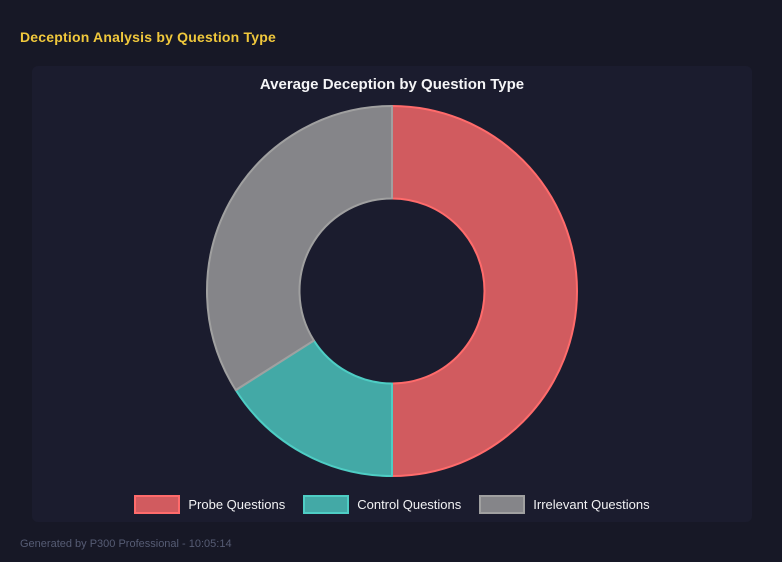 The image size is (782, 562). What do you see at coordinates (409, 504) in the screenshot?
I see `legend-label: Control Questions` at bounding box center [409, 504].